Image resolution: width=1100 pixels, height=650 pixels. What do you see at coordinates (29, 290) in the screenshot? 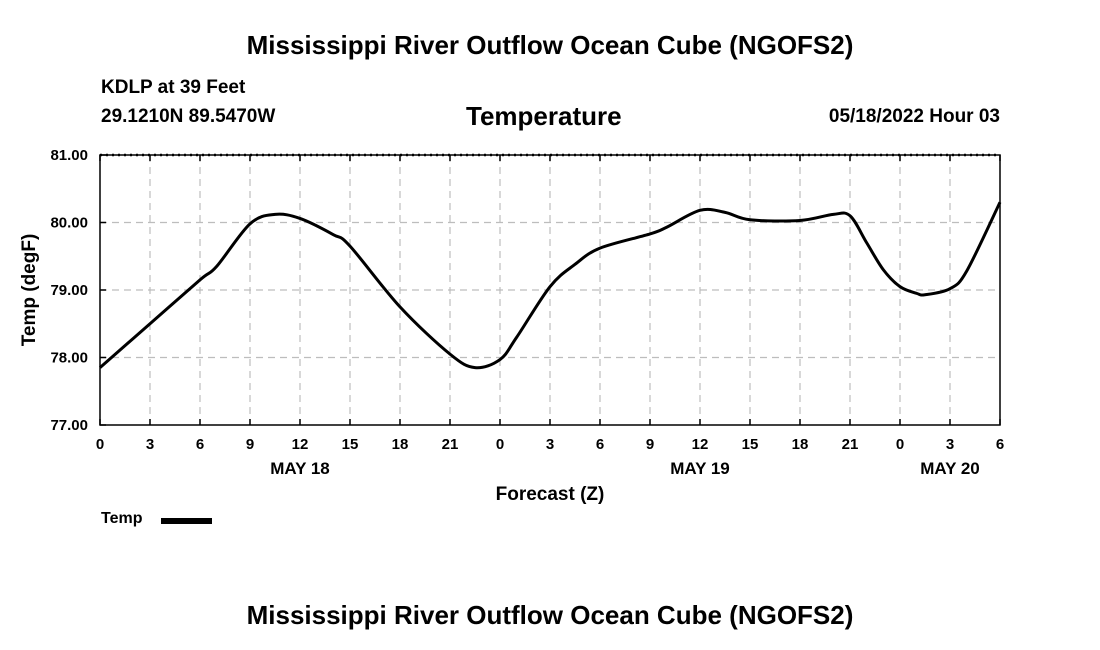
I see `y-axis-title: Temp (degF)` at bounding box center [29, 290].